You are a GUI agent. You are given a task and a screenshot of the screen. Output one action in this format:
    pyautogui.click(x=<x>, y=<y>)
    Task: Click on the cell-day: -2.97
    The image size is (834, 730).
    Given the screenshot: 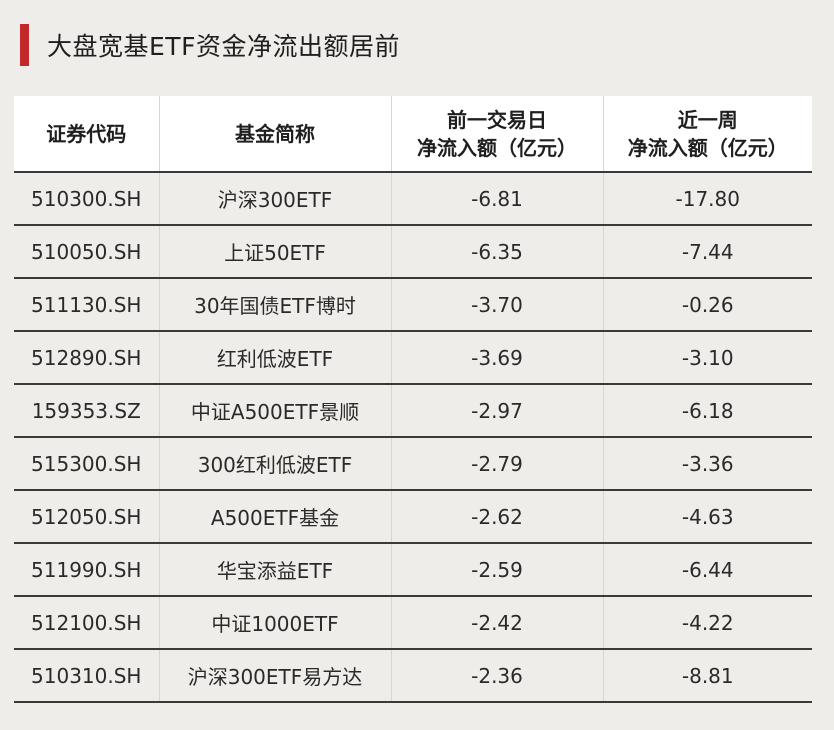 What is the action you would take?
    pyautogui.click(x=497, y=410)
    